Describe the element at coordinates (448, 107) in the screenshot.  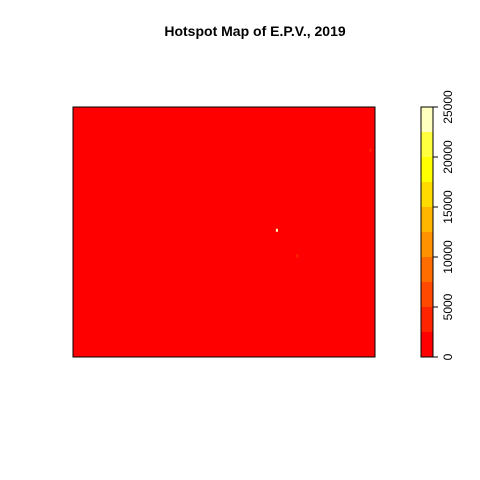
I see `legend-tick-label-6: 25000` at that location.